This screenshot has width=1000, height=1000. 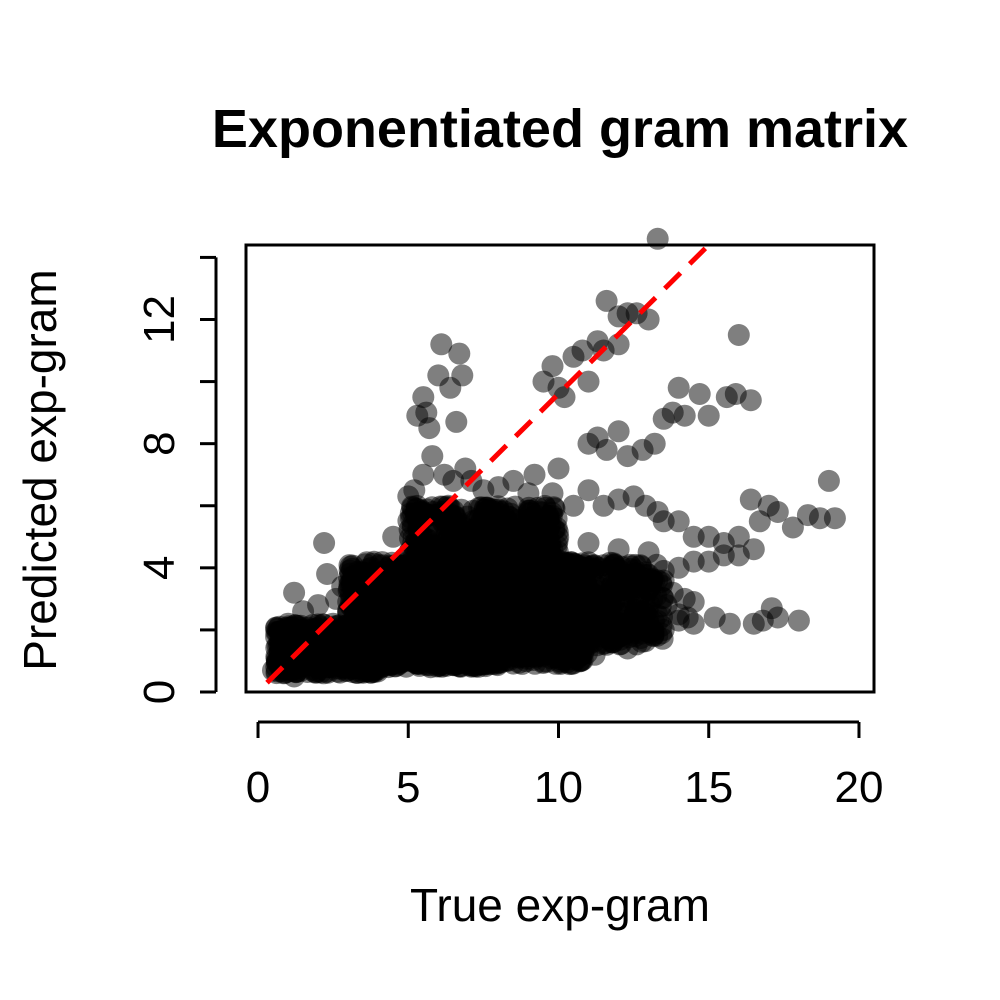 What do you see at coordinates (560, 905) in the screenshot?
I see `x-axis-label: True exp-gram` at bounding box center [560, 905].